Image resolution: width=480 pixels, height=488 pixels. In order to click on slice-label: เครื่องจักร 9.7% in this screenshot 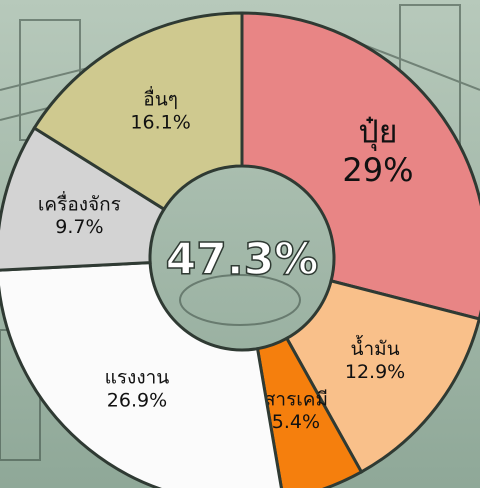, I will do `click(79, 214)`.